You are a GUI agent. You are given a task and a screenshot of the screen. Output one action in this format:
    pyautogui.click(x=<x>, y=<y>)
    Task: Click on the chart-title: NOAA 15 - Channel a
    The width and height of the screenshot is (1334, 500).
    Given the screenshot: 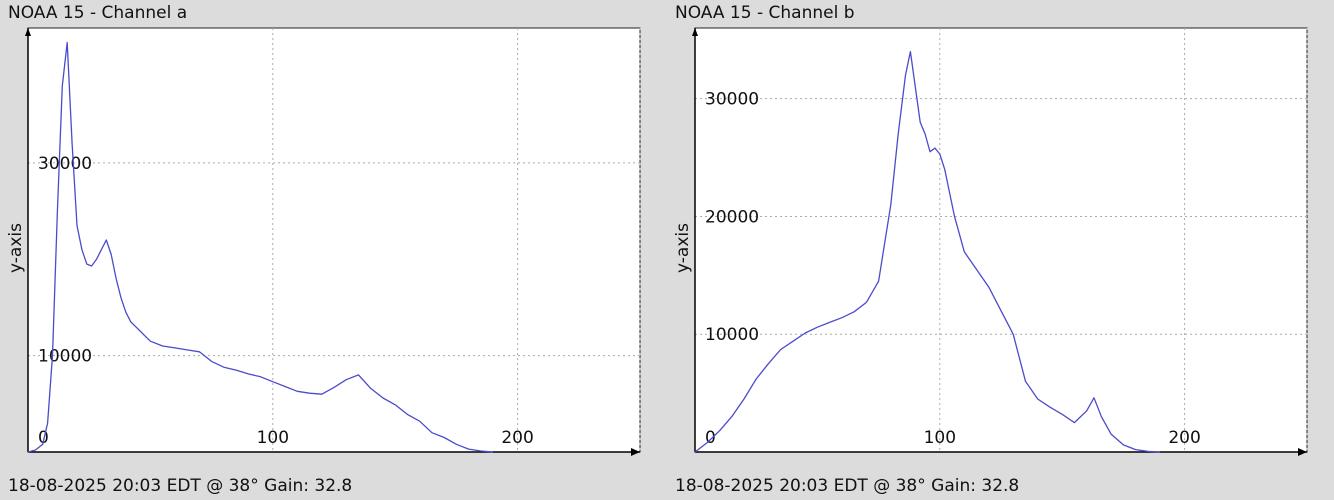 What is the action you would take?
    pyautogui.click(x=98, y=13)
    